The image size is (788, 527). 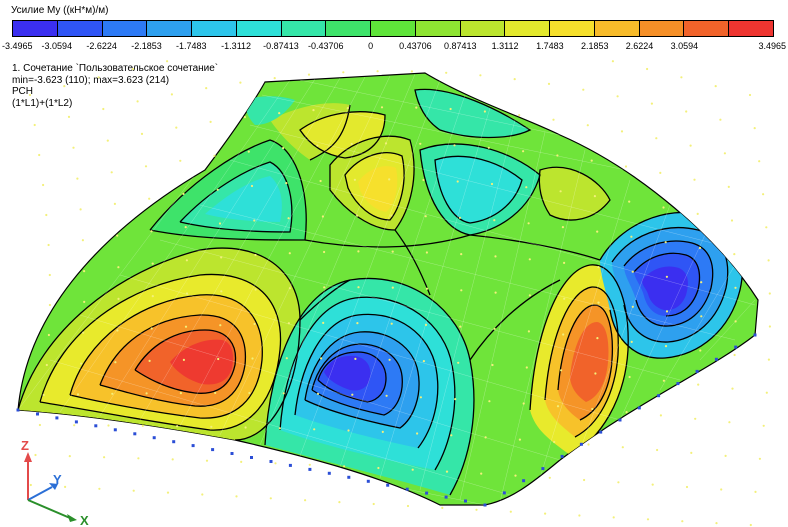 I want to click on y-axis-label: Y, so click(x=57, y=479).